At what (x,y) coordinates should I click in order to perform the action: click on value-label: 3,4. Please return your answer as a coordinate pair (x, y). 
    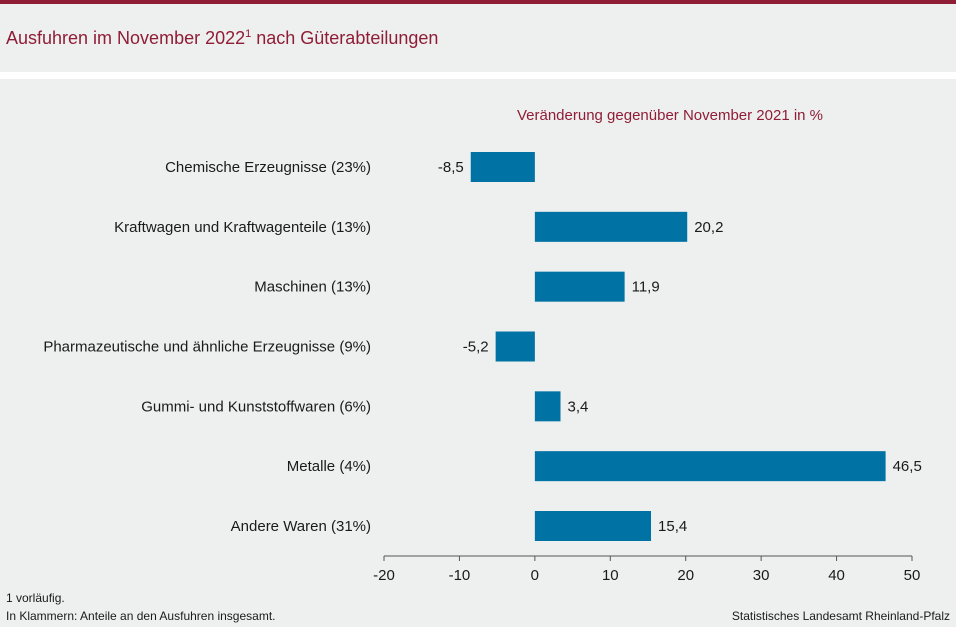
    Looking at the image, I should click on (578, 406).